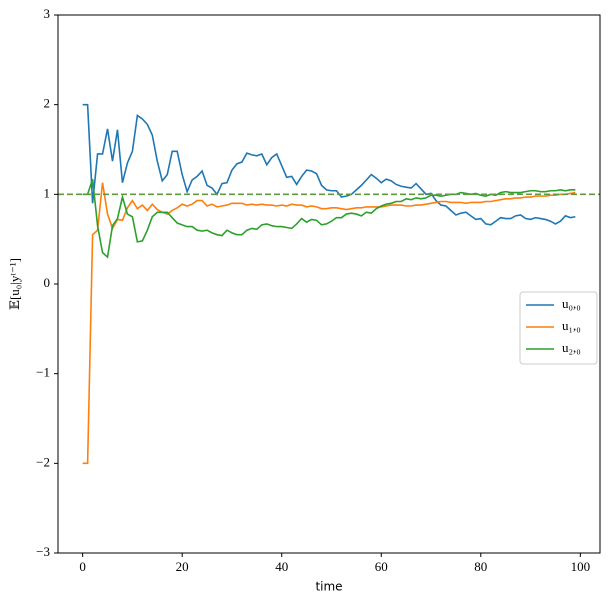 The width and height of the screenshot is (610, 603). Describe the element at coordinates (47, 282) in the screenshot. I see `y-tick-label: 0` at that location.